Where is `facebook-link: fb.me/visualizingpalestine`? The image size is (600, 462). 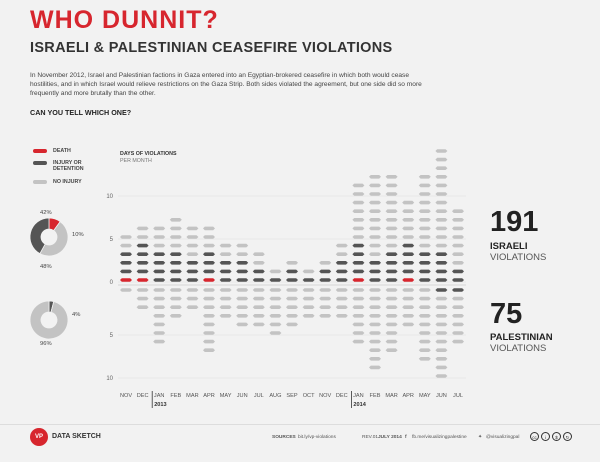 facebook-link: fb.me/visualizingpalestine is located at coordinates (439, 437).